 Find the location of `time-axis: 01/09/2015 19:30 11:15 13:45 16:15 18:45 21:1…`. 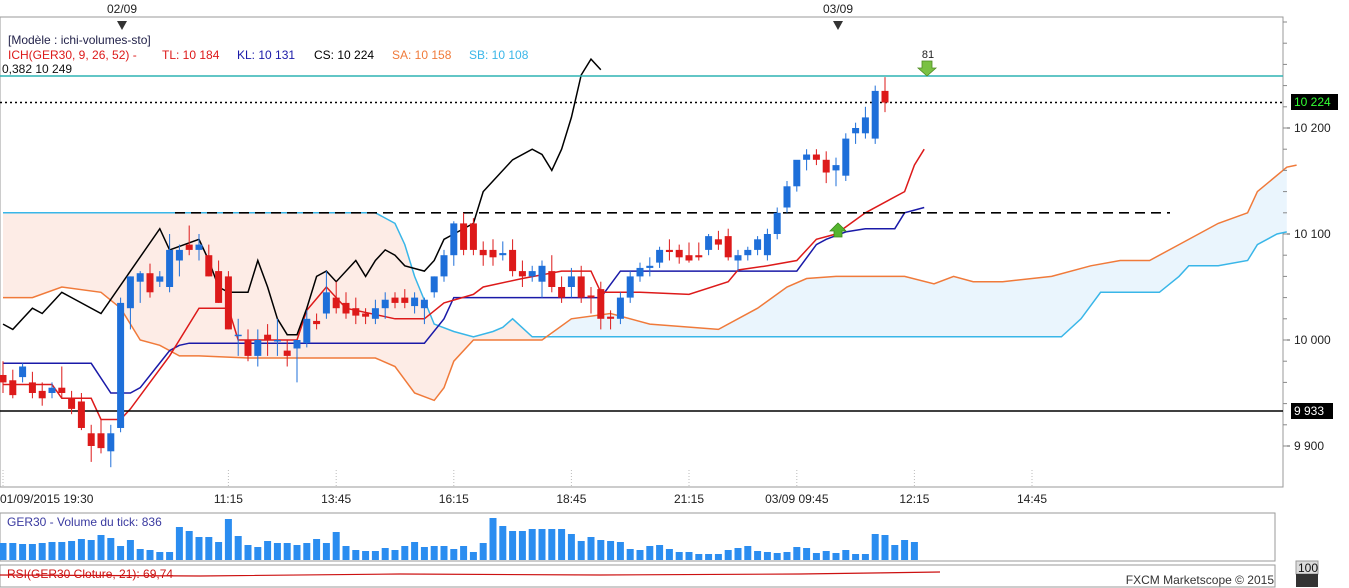

time-axis: 01/09/2015 19:30 11:15 13:45 16:15 18:45 21:1… is located at coordinates (523, 488).